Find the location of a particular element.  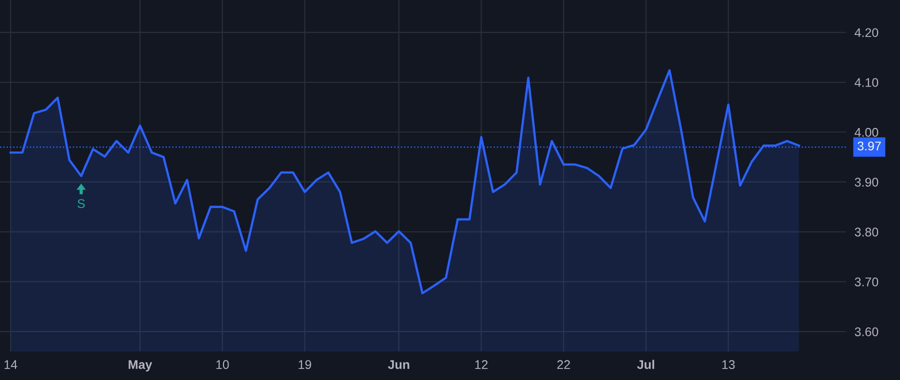

y-tick-label: 4.20 is located at coordinates (866, 33).